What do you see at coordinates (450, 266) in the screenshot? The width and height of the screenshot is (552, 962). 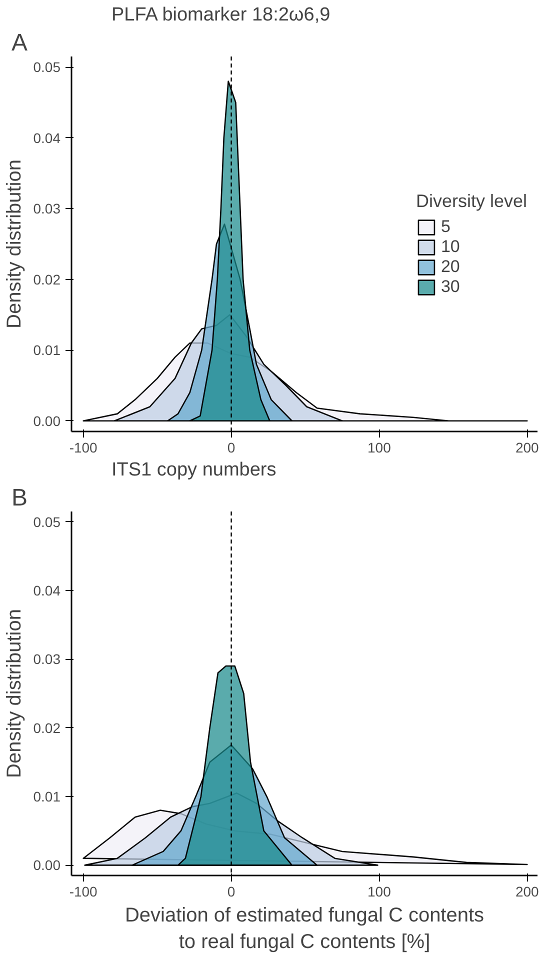 I see `legend-label: 20` at bounding box center [450, 266].